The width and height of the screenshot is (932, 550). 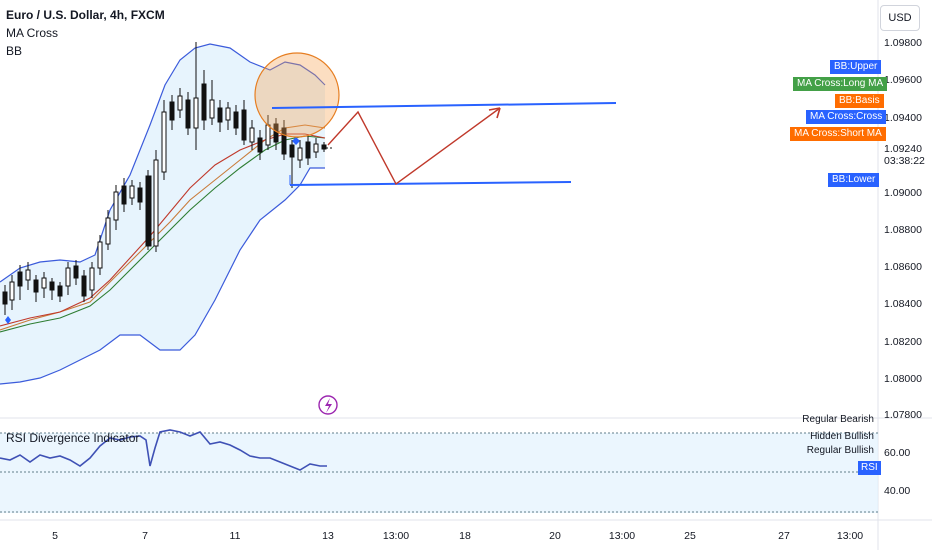 I want to click on rsi-level-40: 40.00, so click(x=897, y=491).